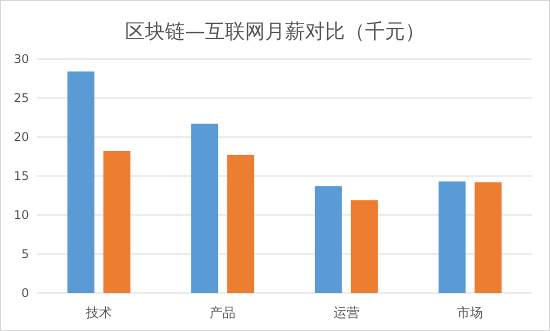  I want to click on y-tick-label: 15, so click(21, 176).